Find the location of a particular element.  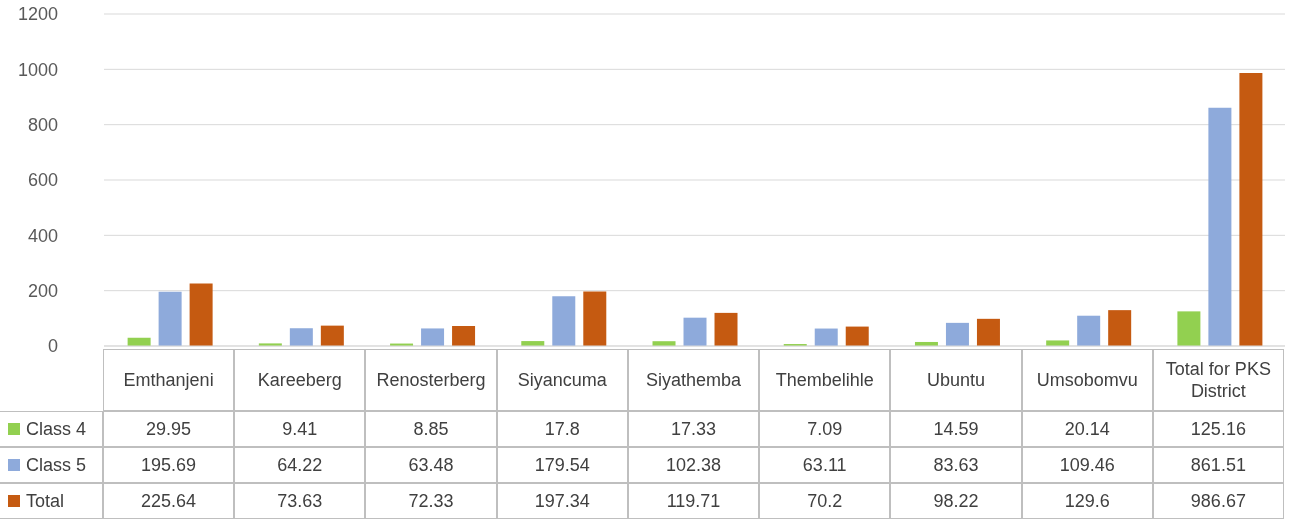

data-label: 29.95 is located at coordinates (169, 429).